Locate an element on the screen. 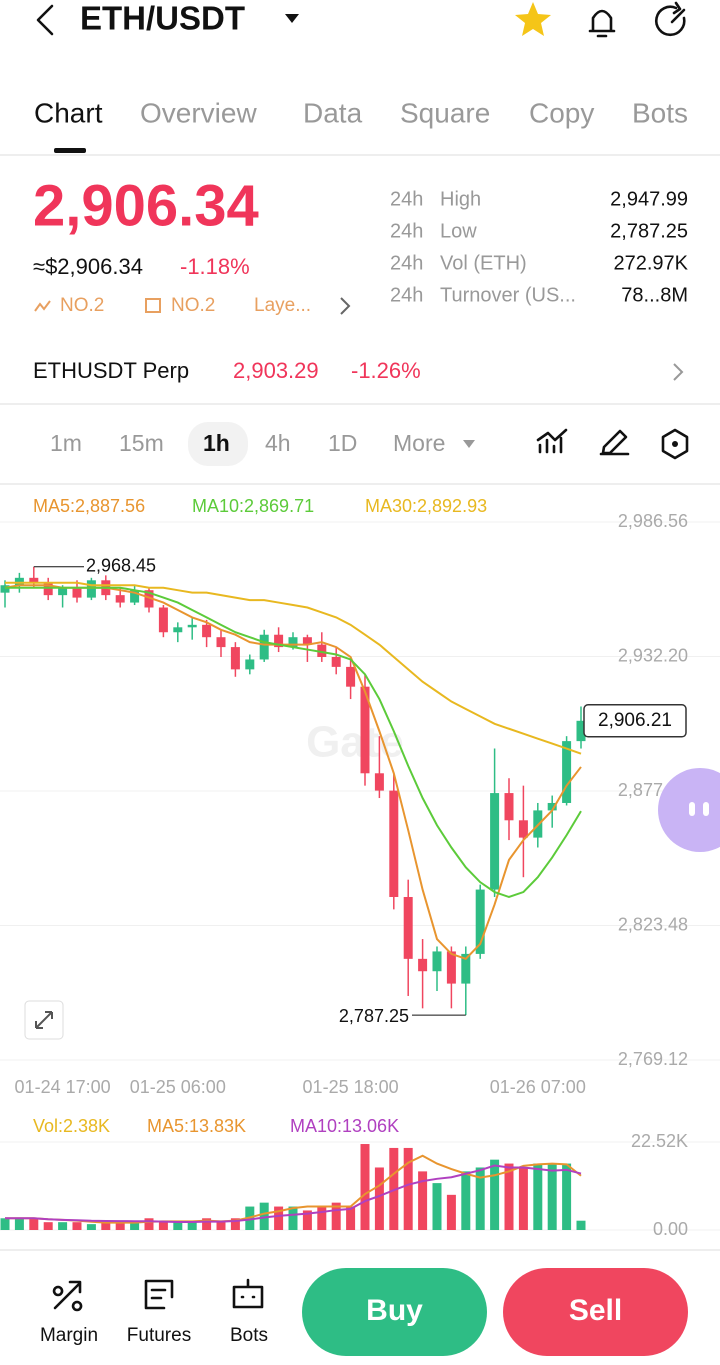  y-tick-label: 2,823.48 is located at coordinates (653, 924).